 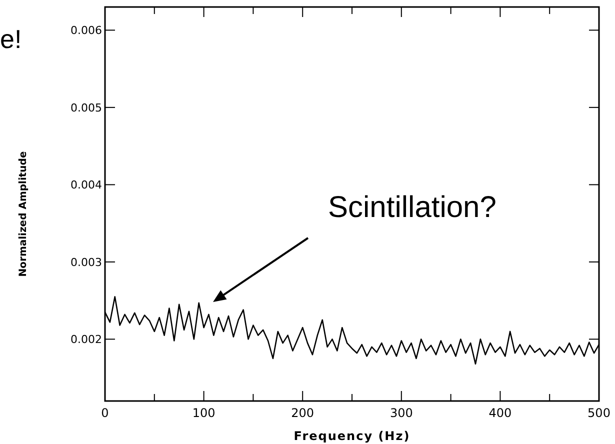 What do you see at coordinates (86, 262) in the screenshot?
I see `y-tick-label: 0.003` at bounding box center [86, 262].